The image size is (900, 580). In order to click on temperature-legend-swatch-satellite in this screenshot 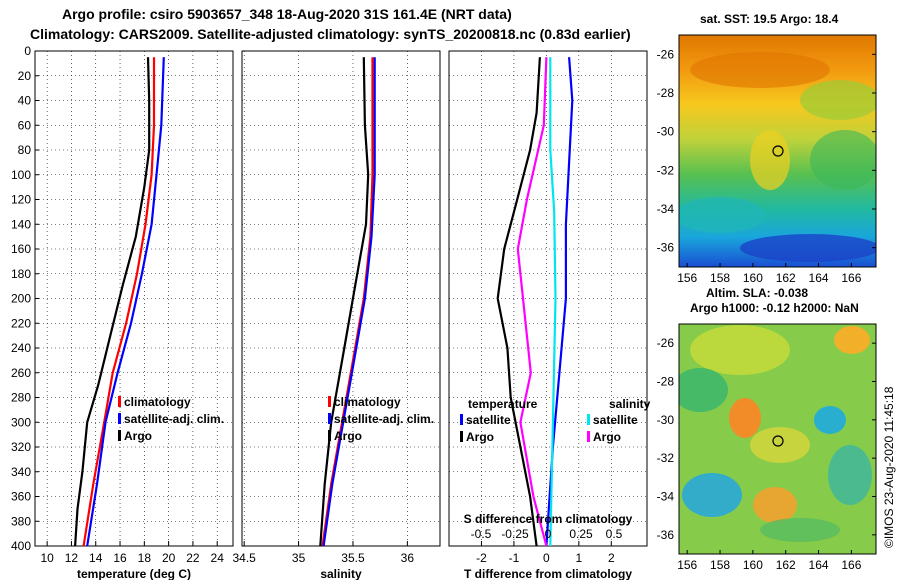, I will do `click(119, 418)`.